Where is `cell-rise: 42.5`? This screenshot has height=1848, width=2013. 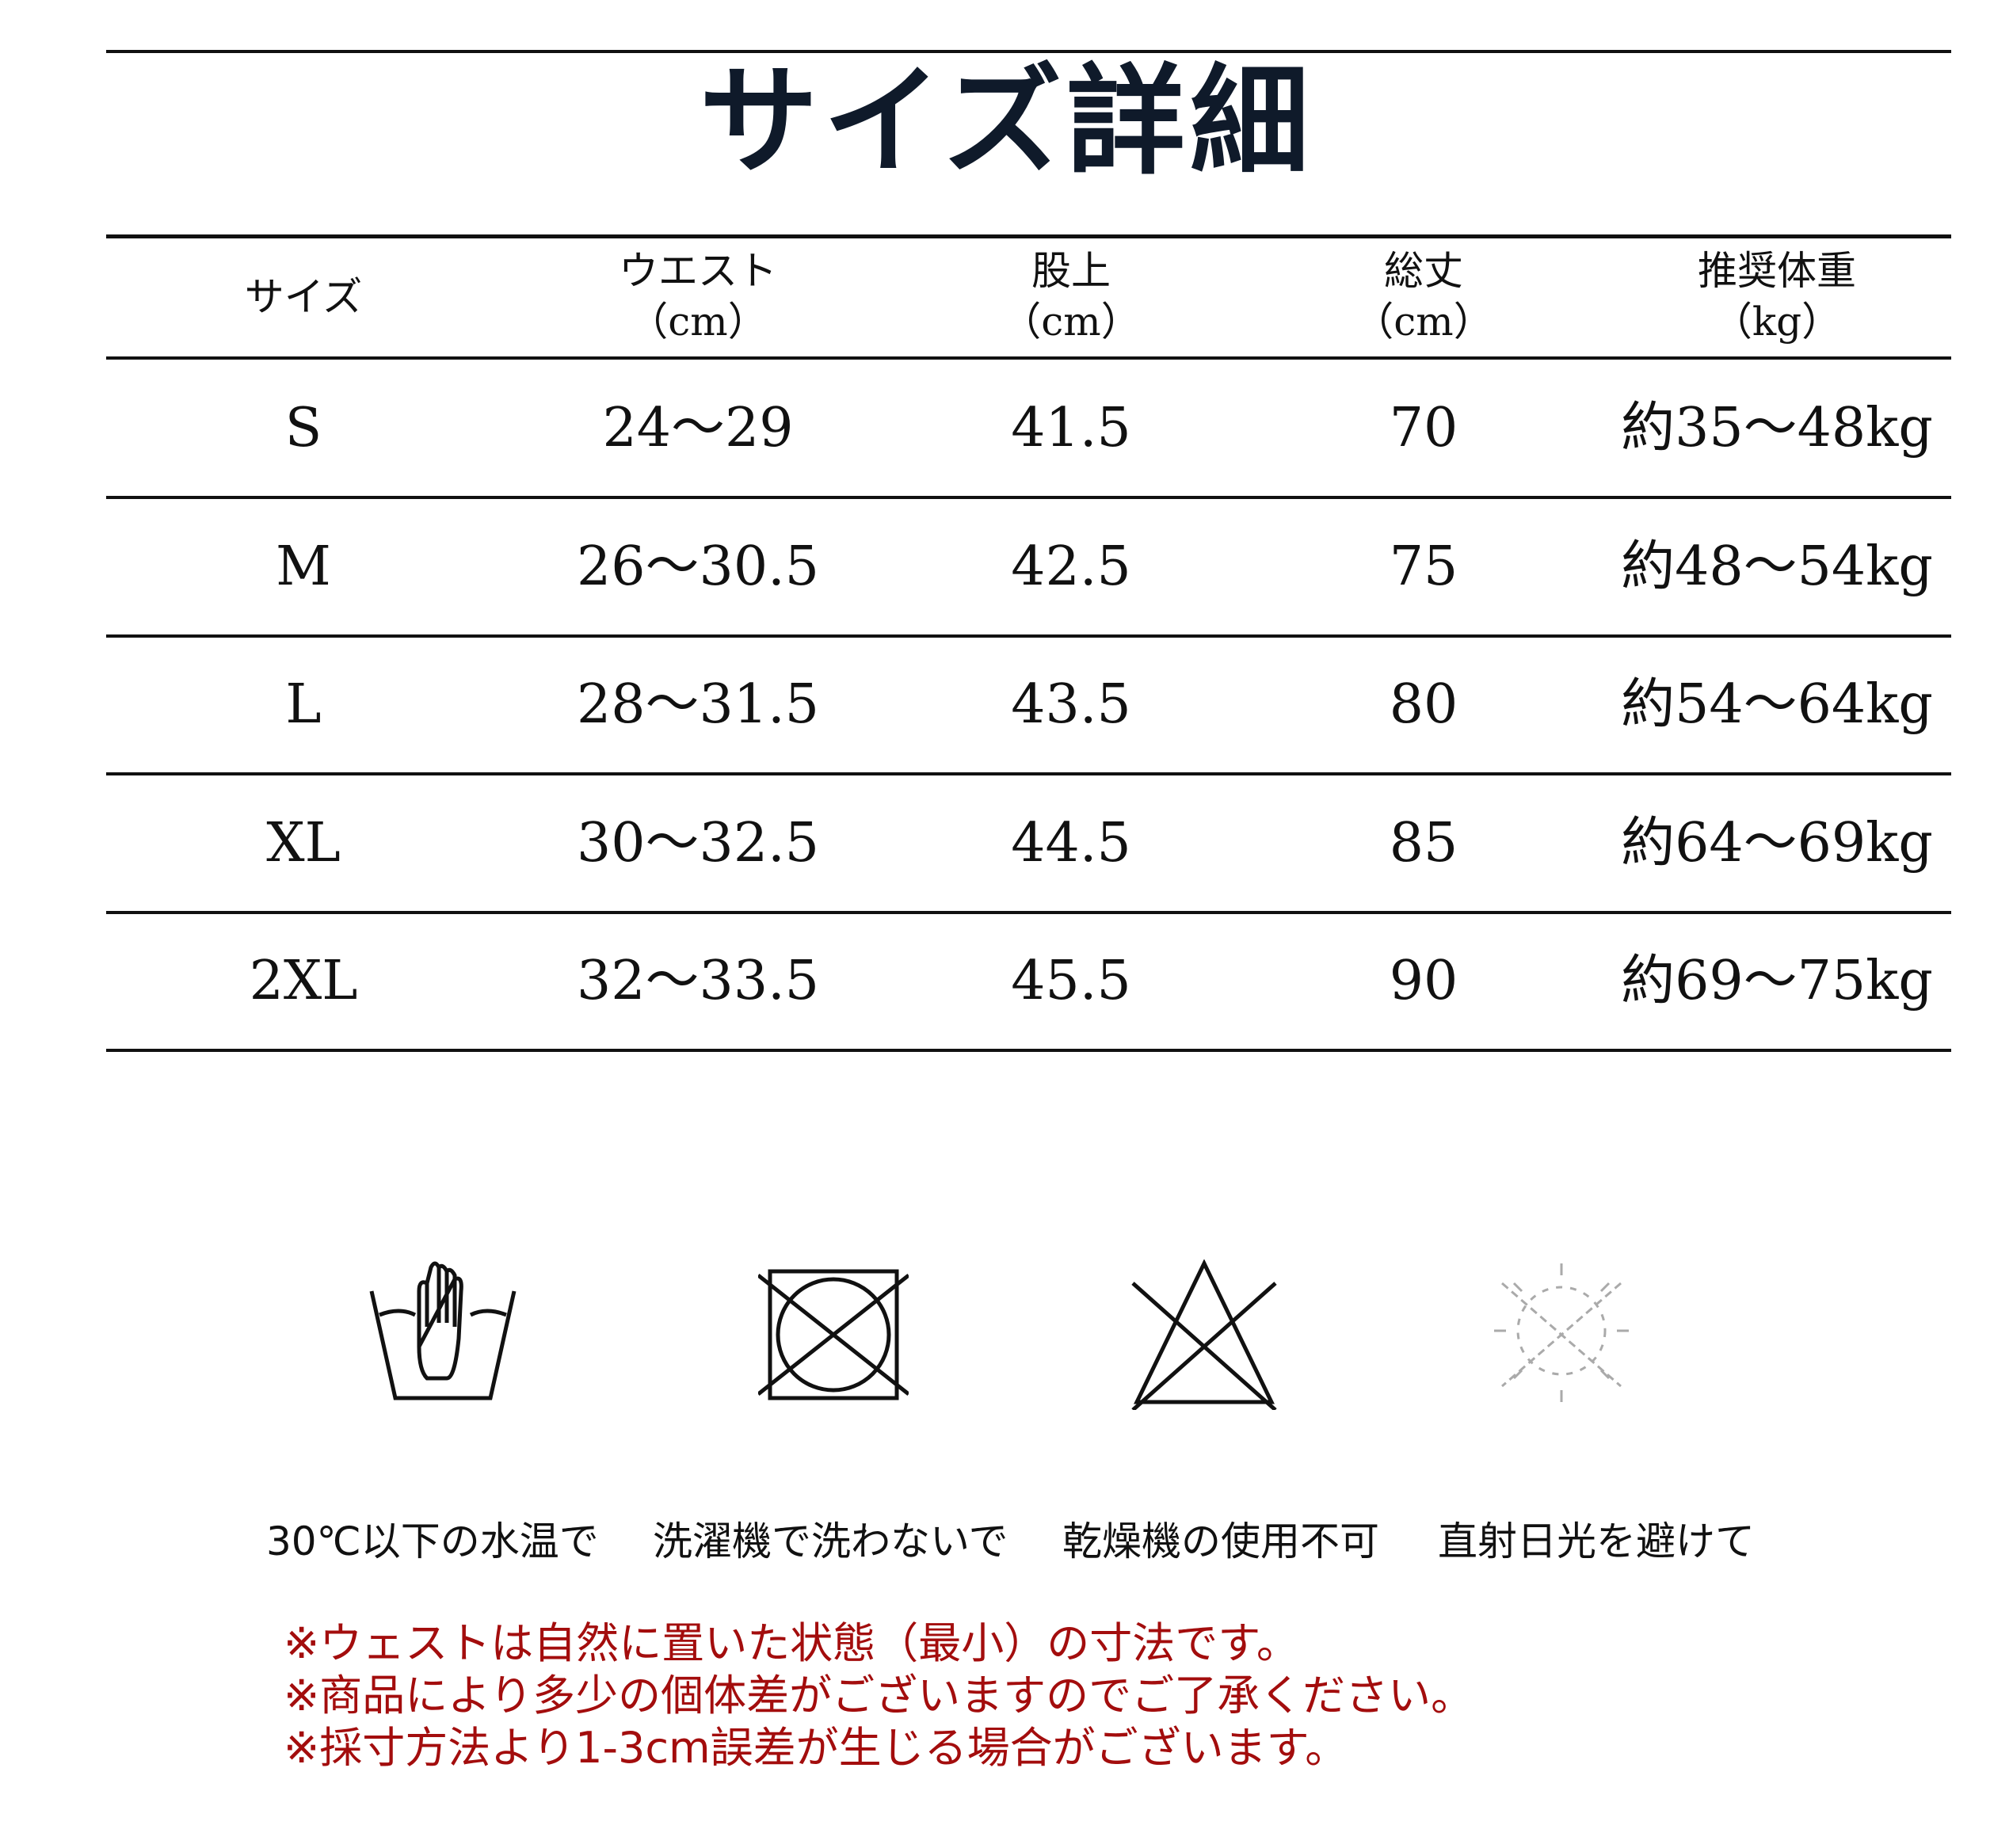 cell-rise: 42.5 is located at coordinates (1071, 566).